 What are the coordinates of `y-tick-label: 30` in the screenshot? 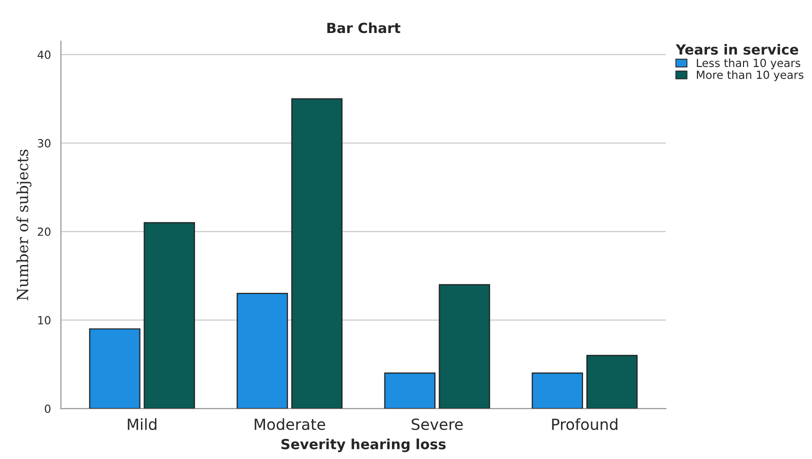 It's located at (44, 143).